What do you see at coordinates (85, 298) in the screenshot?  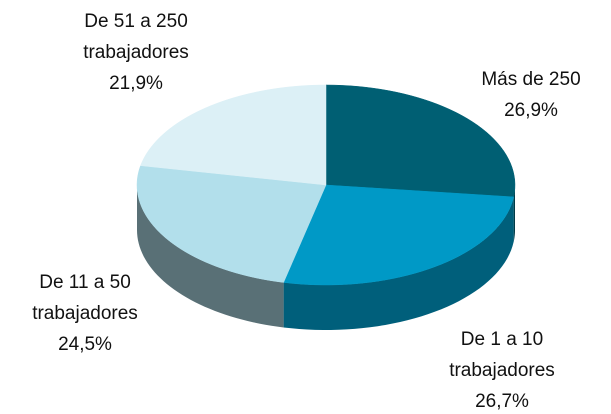 I see `category-label: De 11 a 50 trabajadores` at bounding box center [85, 298].